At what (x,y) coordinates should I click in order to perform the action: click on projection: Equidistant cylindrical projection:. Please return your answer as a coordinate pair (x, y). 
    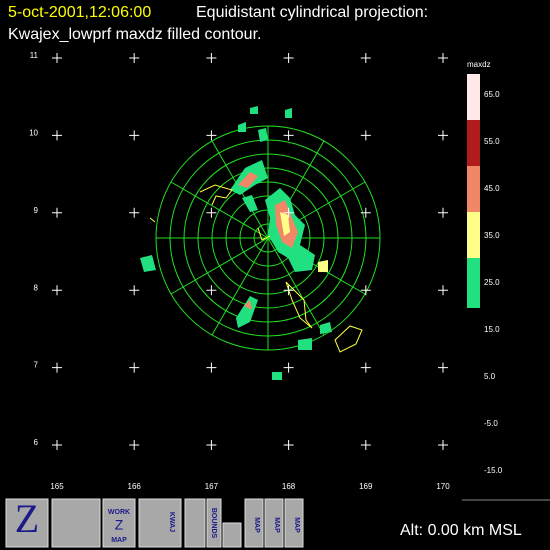
    Looking at the image, I should click on (312, 12).